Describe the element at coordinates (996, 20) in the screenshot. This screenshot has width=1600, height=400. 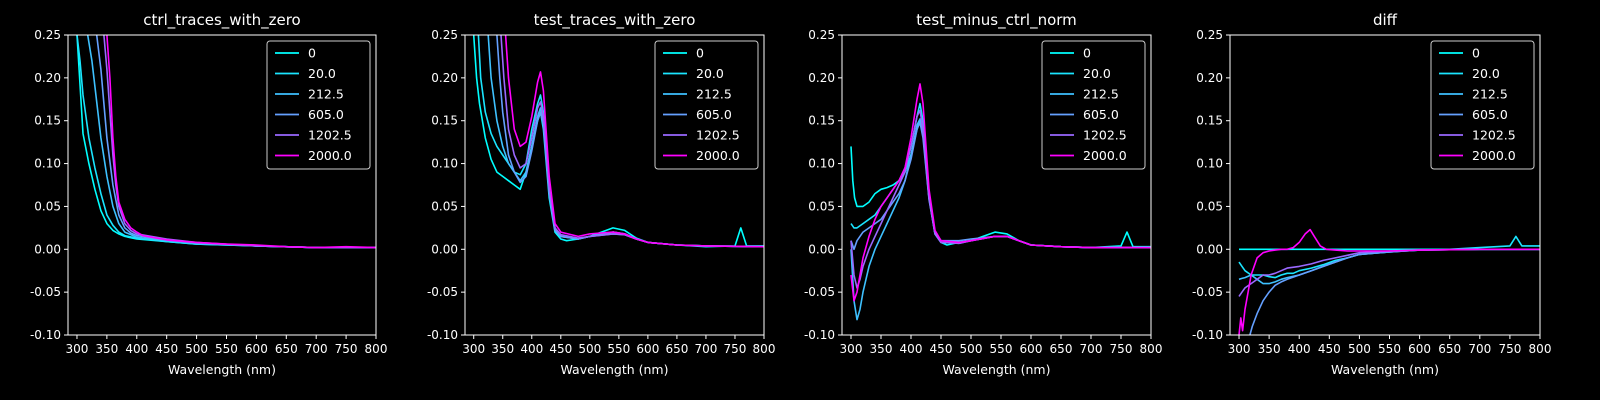
I see `chart-title: test_minus_ctrl_norm` at that location.